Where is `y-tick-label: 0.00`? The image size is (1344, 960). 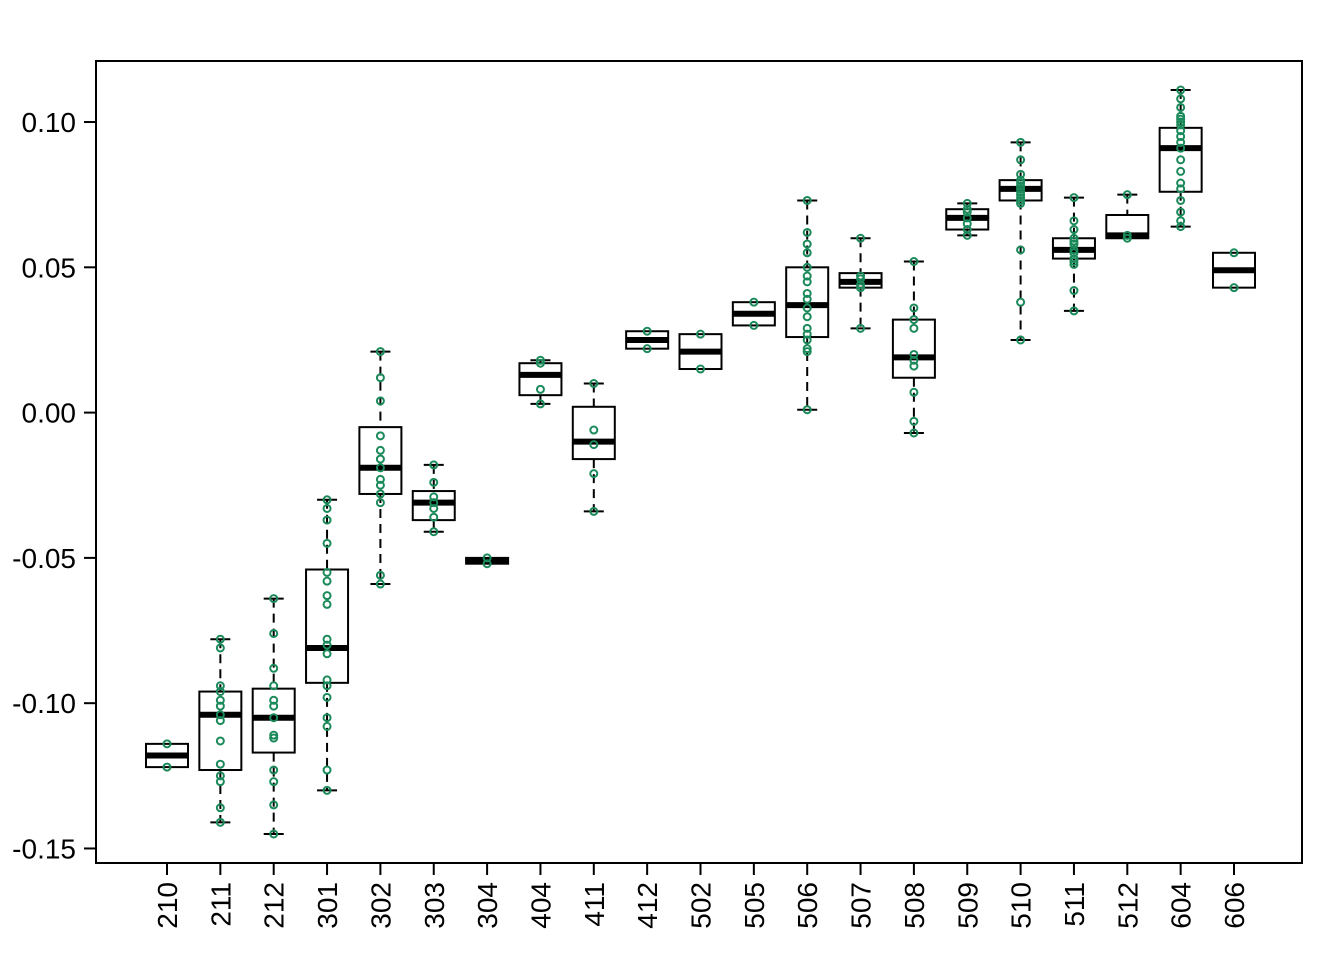 y-tick-label: 0.00 is located at coordinates (49, 413).